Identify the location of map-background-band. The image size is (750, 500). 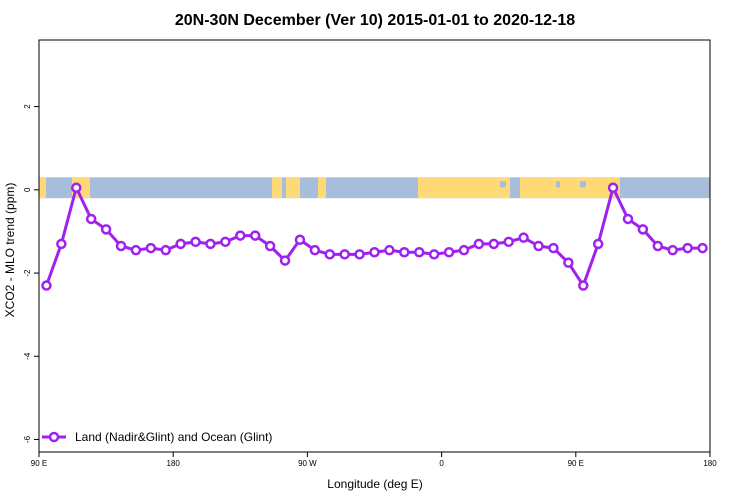
(374, 188).